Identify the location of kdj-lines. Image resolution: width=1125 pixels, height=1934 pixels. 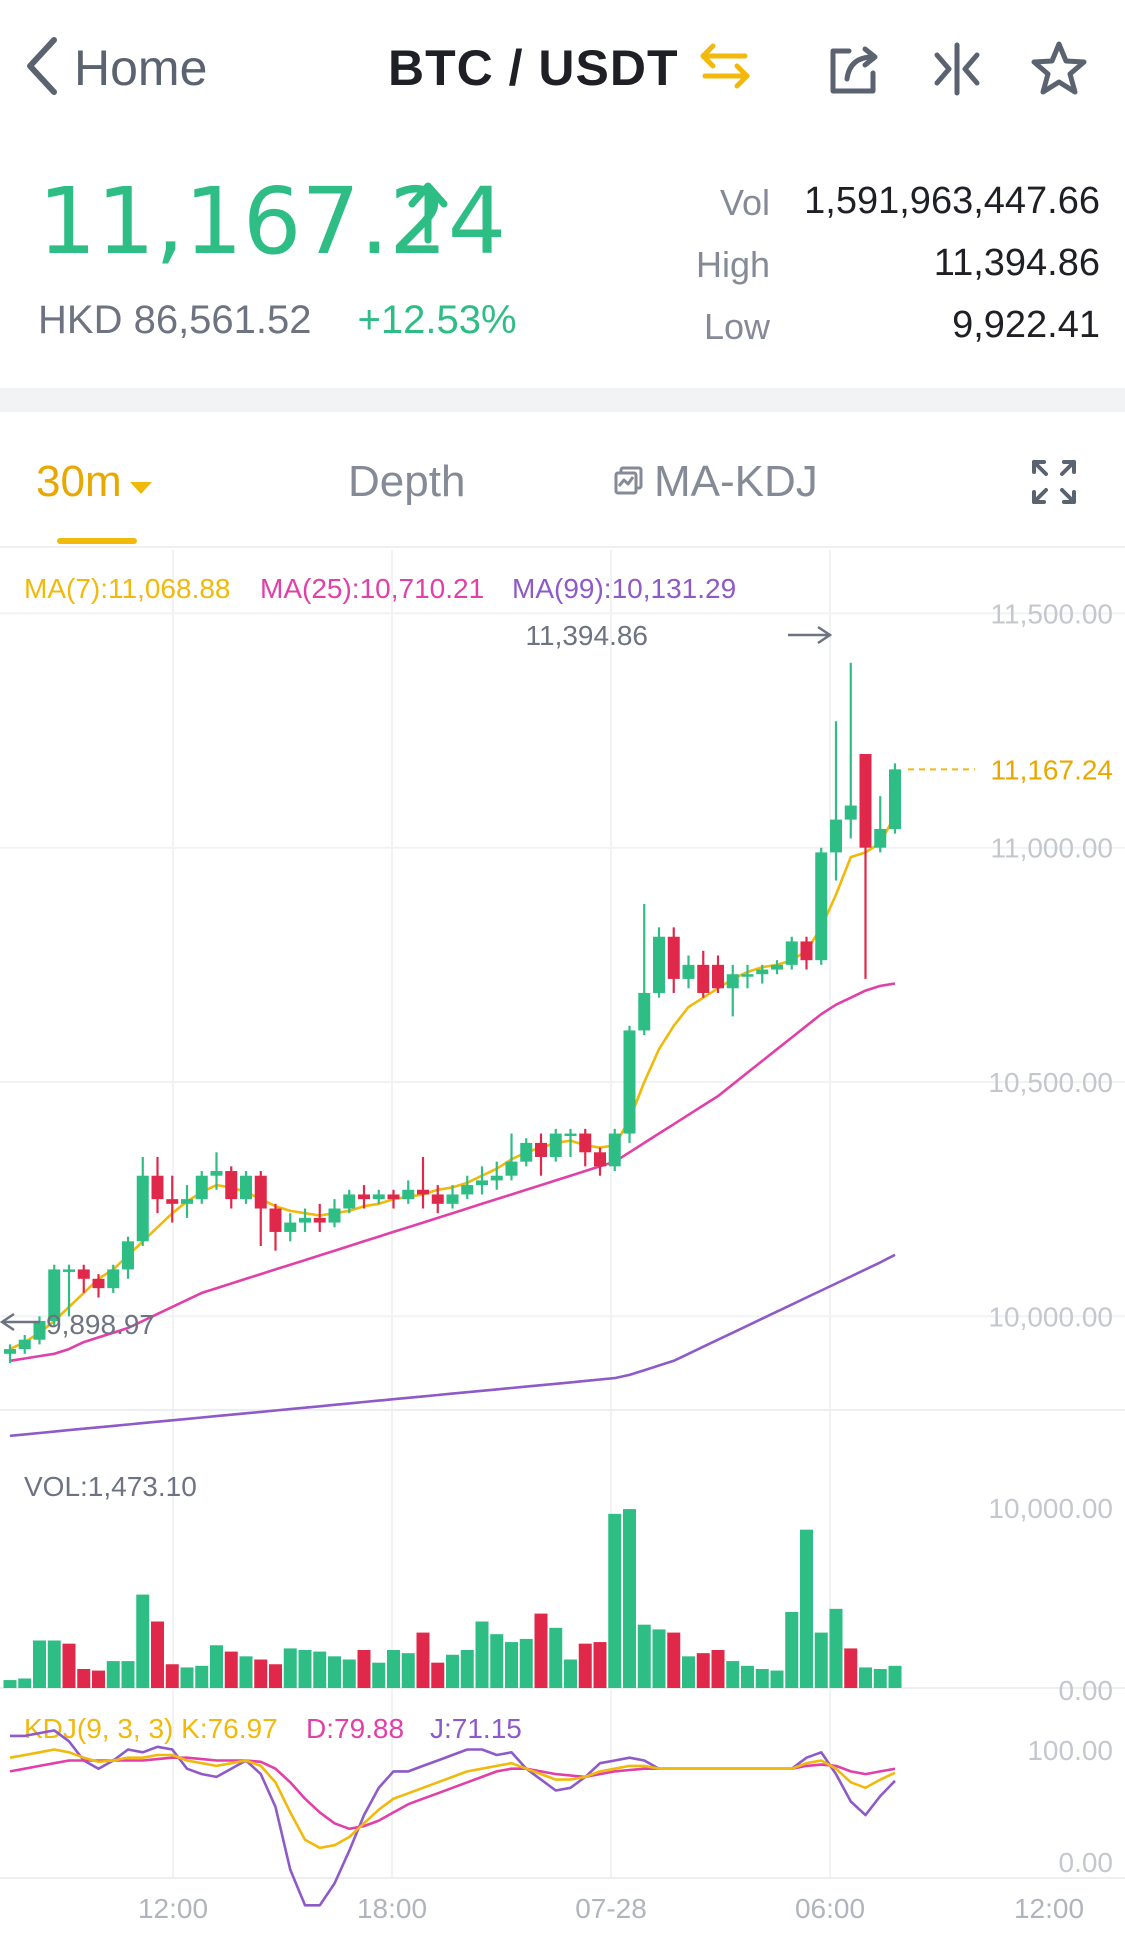
(452, 1818).